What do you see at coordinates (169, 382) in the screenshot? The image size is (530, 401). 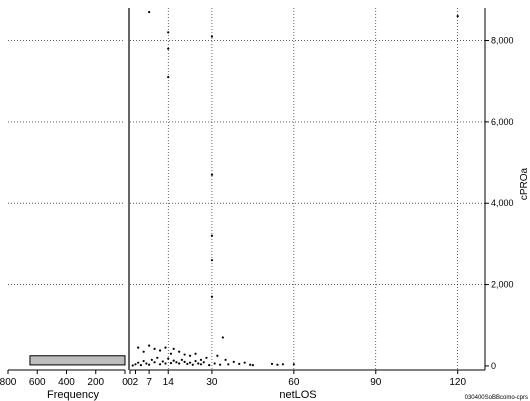 I see `scatter-x-tick-label: 14` at bounding box center [169, 382].